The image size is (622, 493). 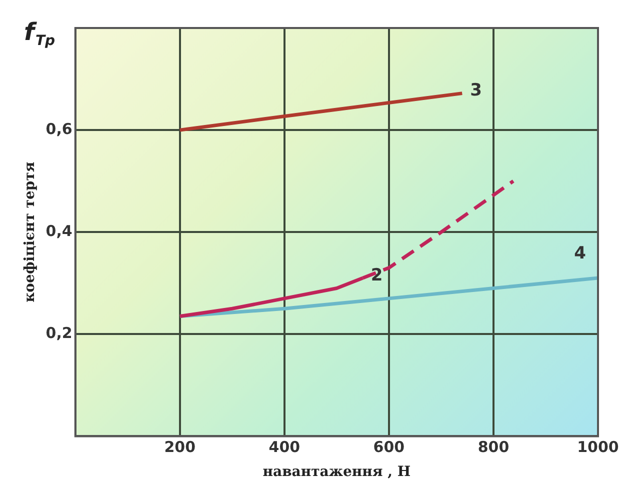 What do you see at coordinates (59, 231) in the screenshot?
I see `y-tick-label: 0,4` at bounding box center [59, 231].